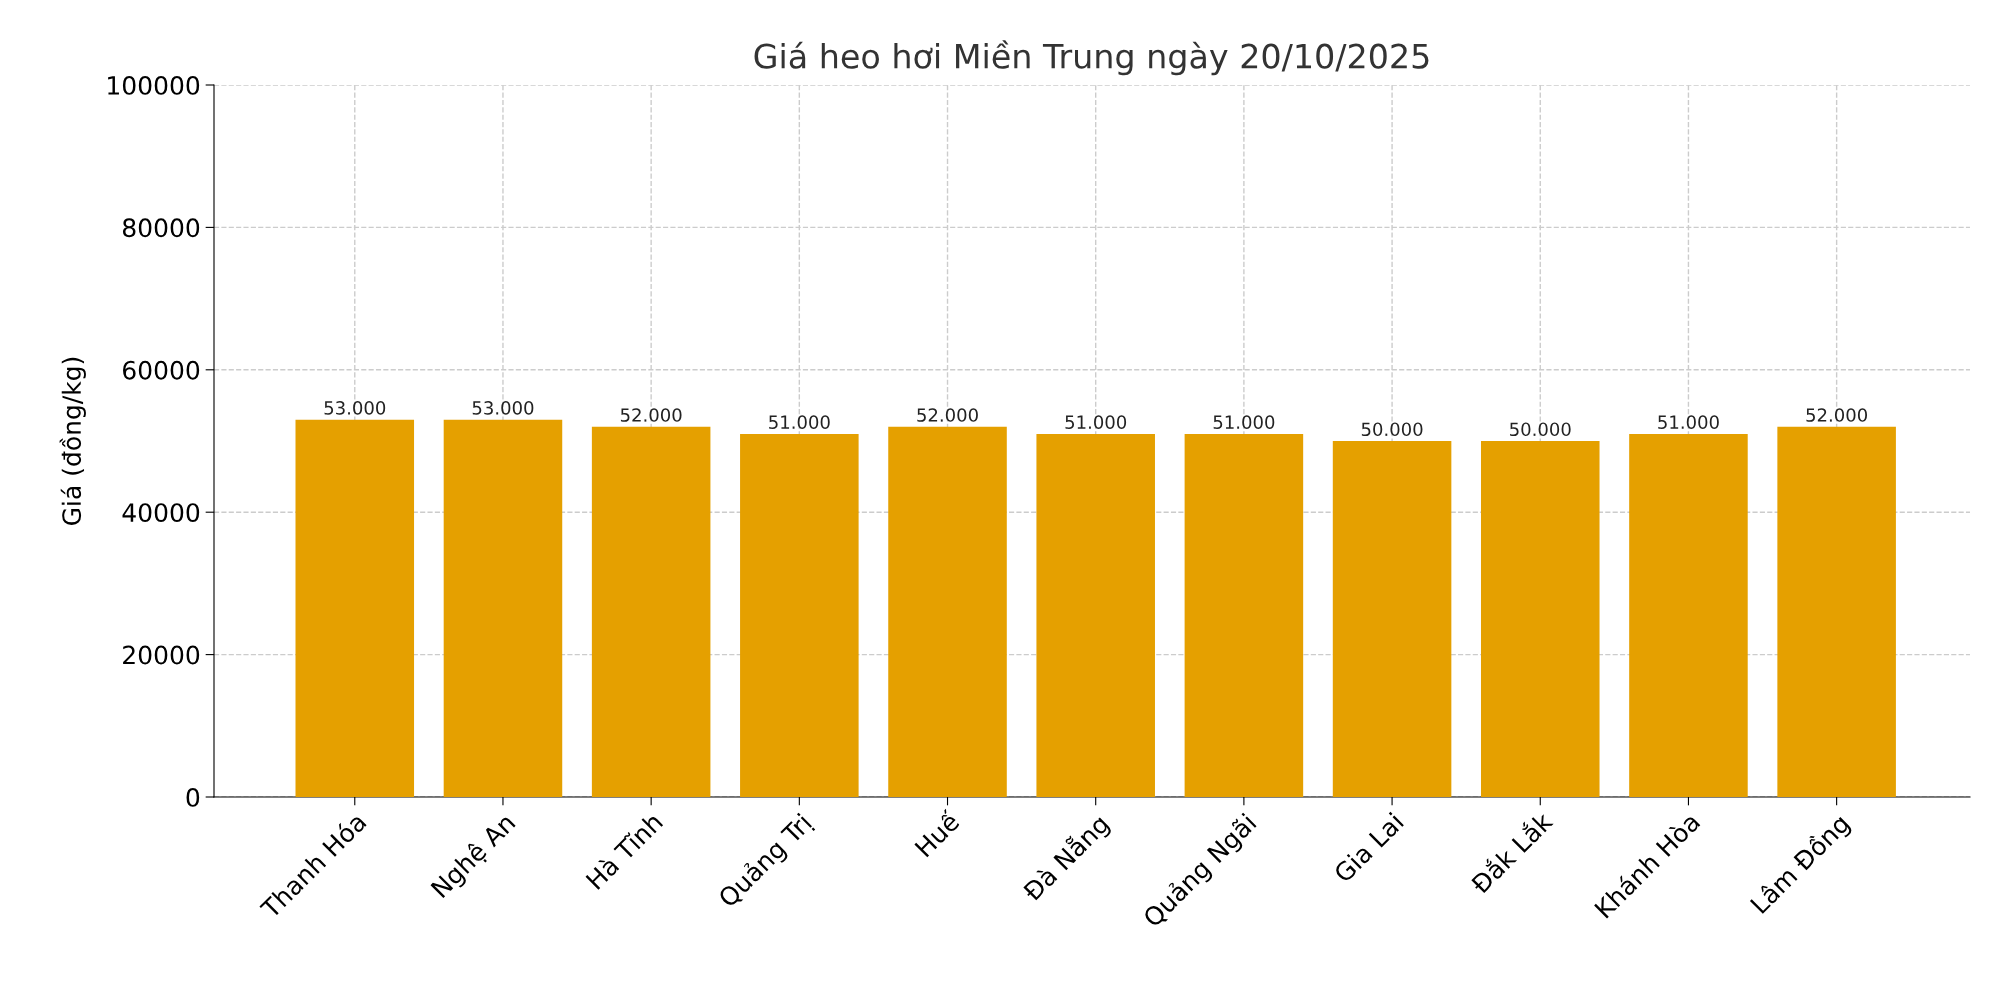 This screenshot has height=1000, width=2000. What do you see at coordinates (1368, 847) in the screenshot?
I see `x-tick-label: Gia Lai` at bounding box center [1368, 847].